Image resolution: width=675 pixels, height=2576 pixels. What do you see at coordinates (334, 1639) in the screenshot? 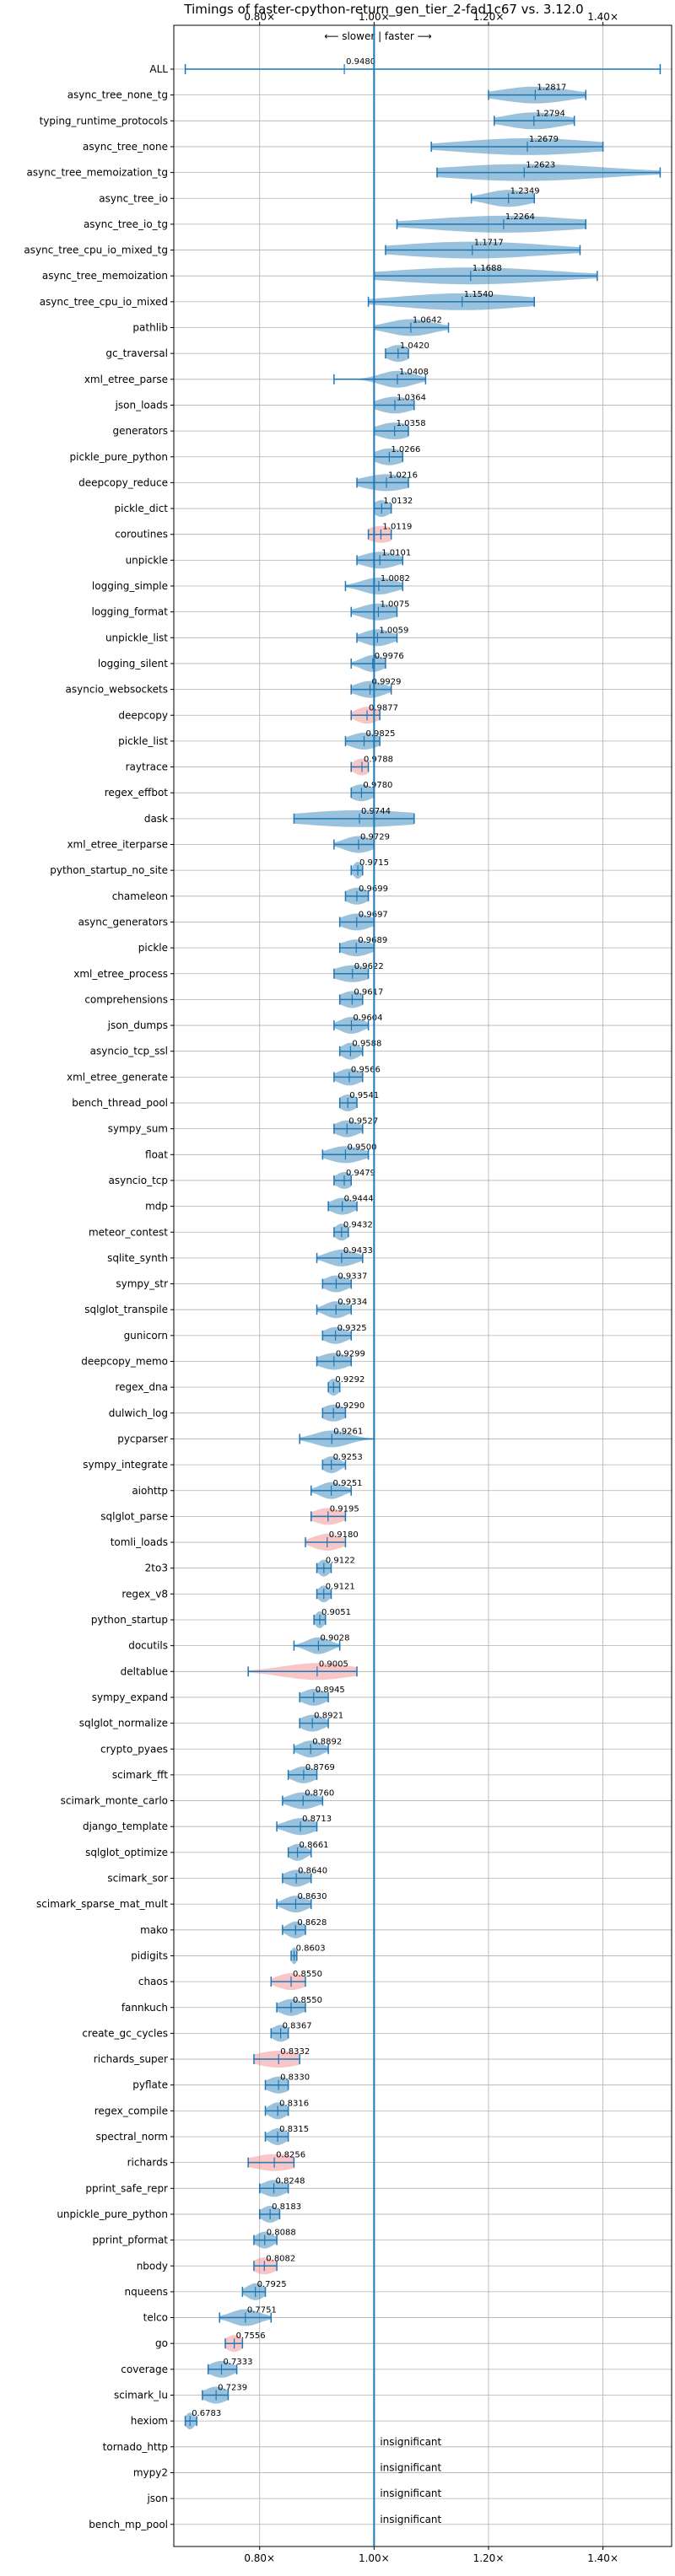
I see `value-label: 0.9028` at bounding box center [334, 1639].